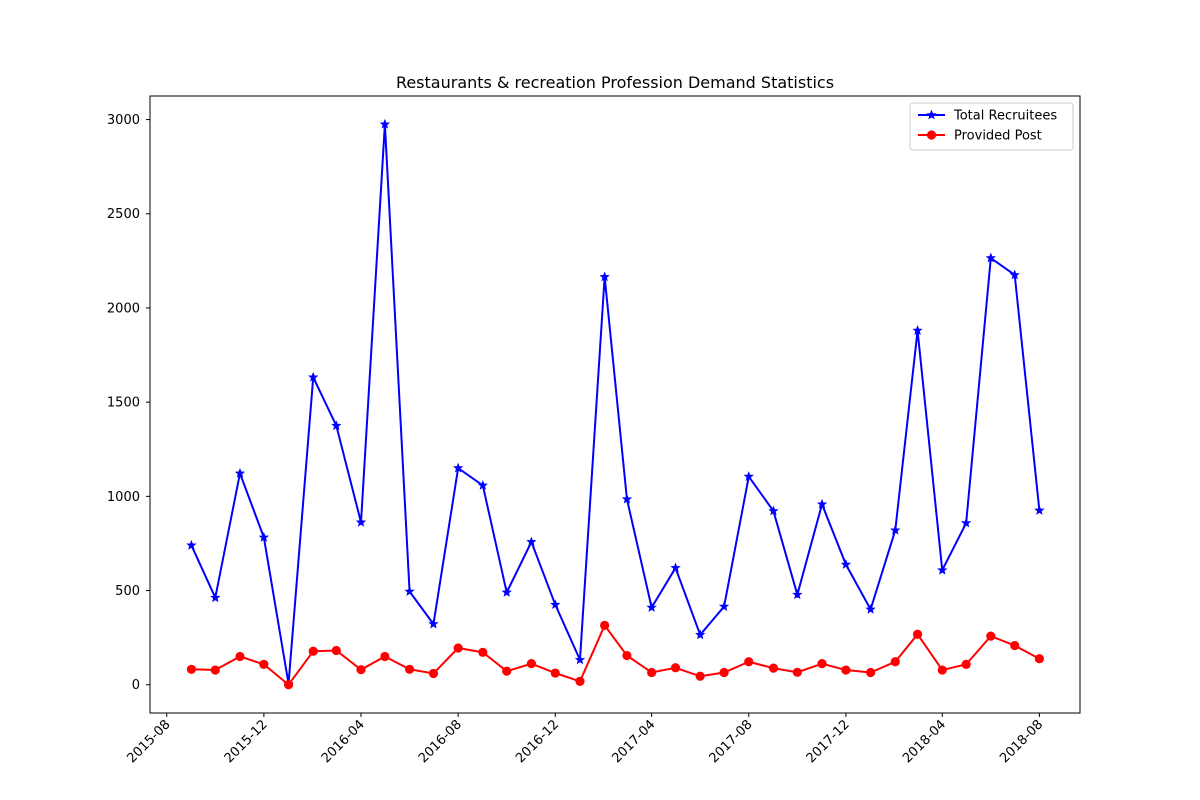 The width and height of the screenshot is (1200, 800). What do you see at coordinates (123, 308) in the screenshot?
I see `y-tick-label: 2000` at bounding box center [123, 308].